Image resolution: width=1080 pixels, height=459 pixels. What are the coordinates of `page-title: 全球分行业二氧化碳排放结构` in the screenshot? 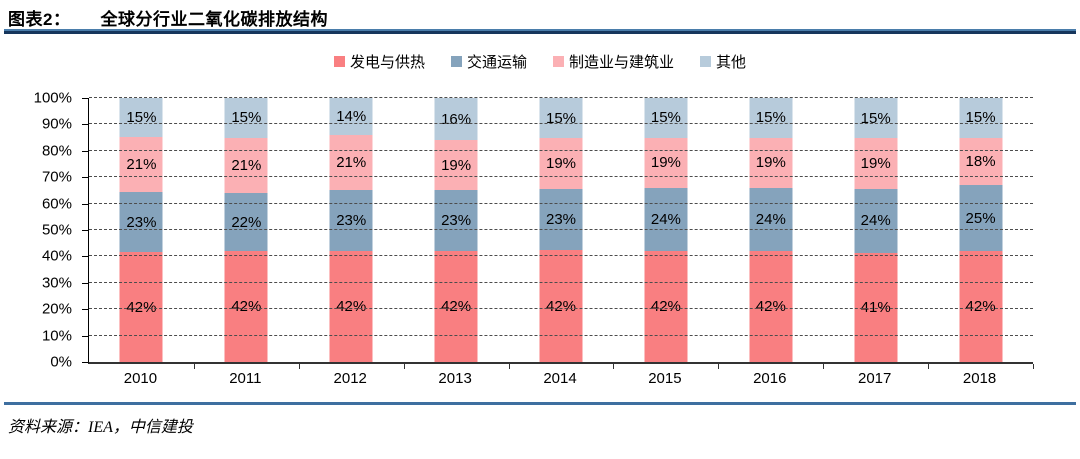 It's located at (214, 19).